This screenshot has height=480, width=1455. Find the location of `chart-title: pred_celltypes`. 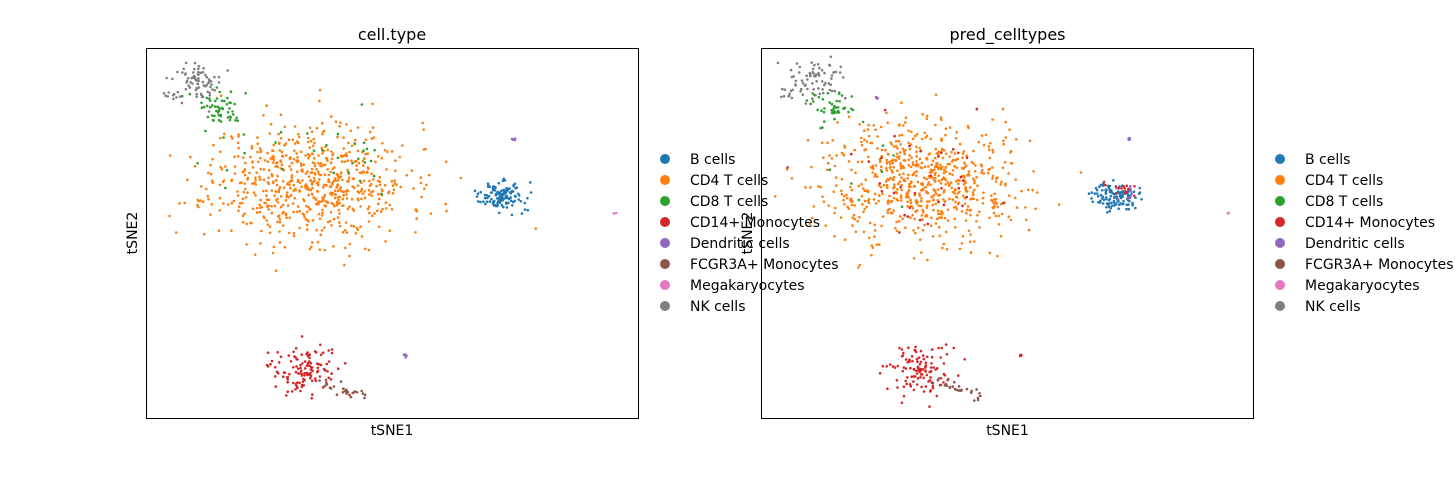

chart-title: pred_celltypes is located at coordinates (1008, 35).